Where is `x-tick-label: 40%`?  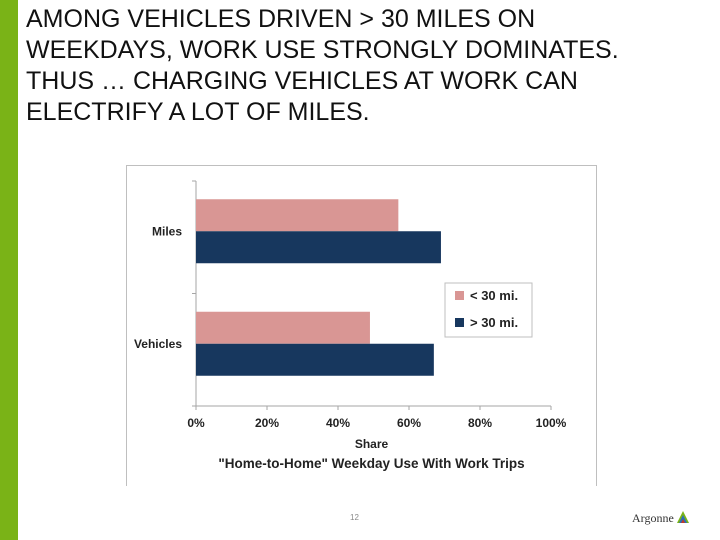 x-tick-label: 40% is located at coordinates (338, 423).